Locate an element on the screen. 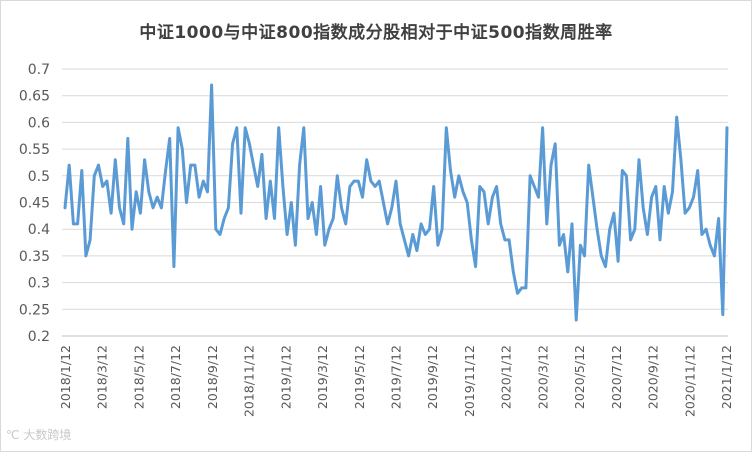 This screenshot has width=752, height=452. y-tick-label: 0.3 is located at coordinates (39, 284).